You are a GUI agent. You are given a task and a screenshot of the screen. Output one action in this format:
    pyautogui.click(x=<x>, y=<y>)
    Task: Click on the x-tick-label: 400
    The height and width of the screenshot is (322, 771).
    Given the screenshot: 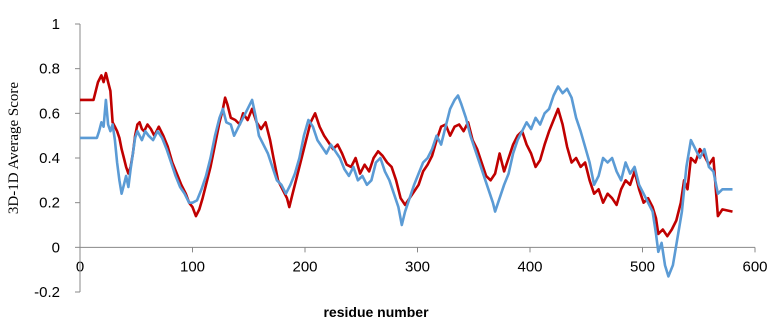 What is the action you would take?
    pyautogui.click(x=529, y=266)
    